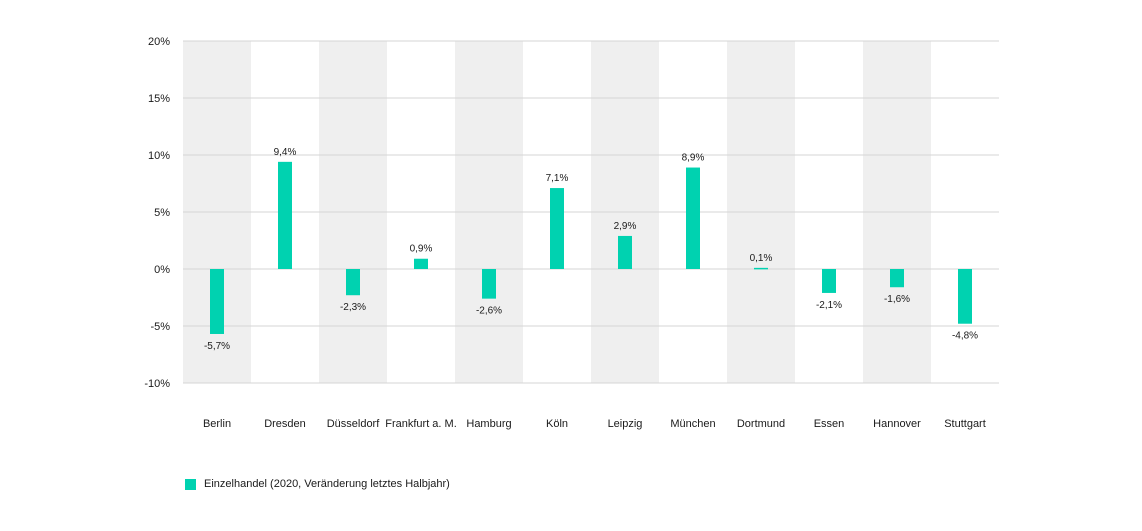 The height and width of the screenshot is (531, 1142). Describe the element at coordinates (897, 424) in the screenshot. I see `category-label: Hannover` at that location.